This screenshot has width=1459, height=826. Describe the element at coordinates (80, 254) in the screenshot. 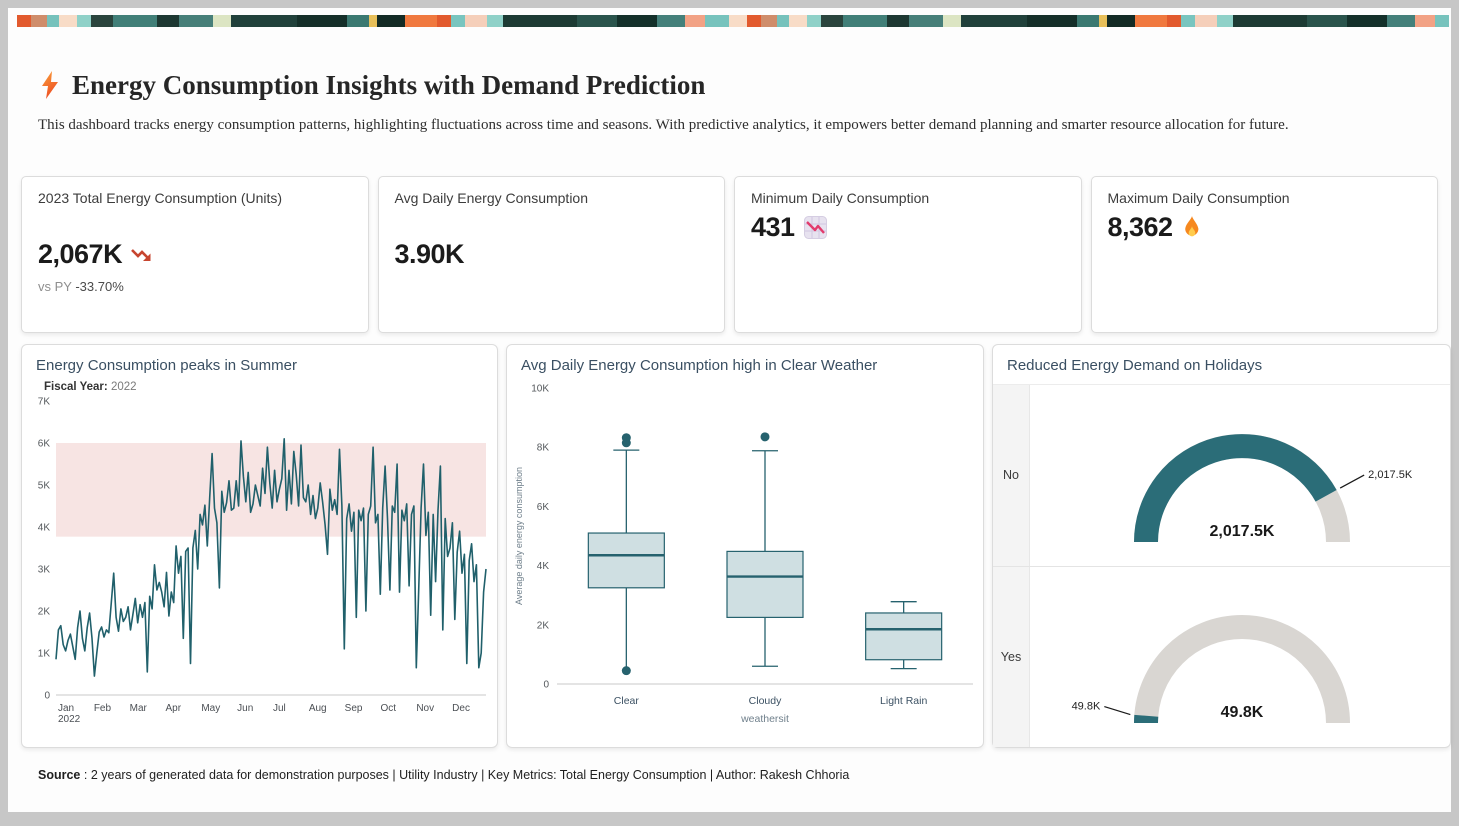

I see `kpi-value: 2,067K` at that location.